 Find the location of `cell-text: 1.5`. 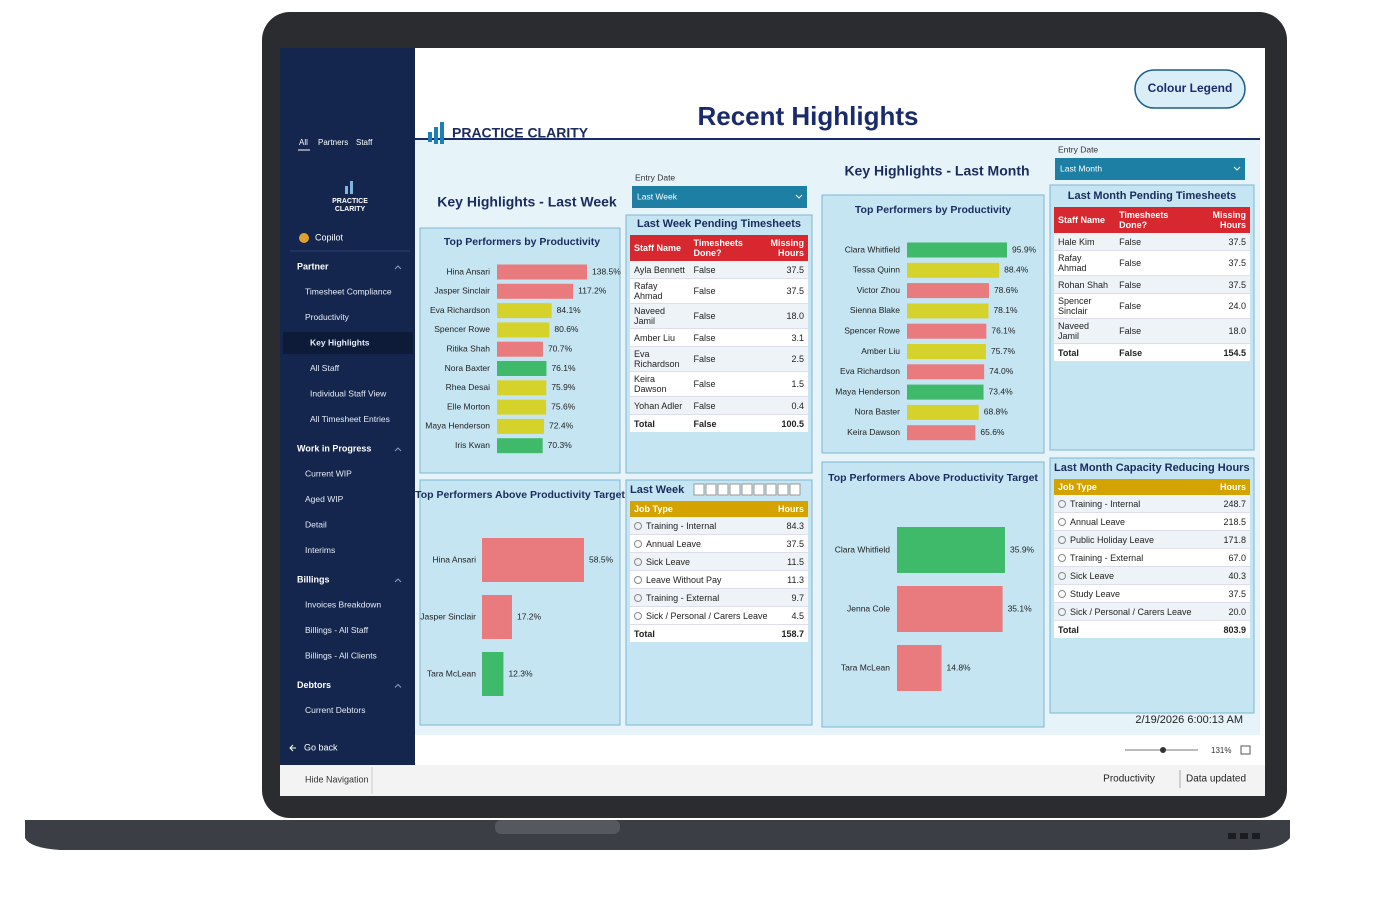

cell-text: 1.5 is located at coordinates (797, 384).